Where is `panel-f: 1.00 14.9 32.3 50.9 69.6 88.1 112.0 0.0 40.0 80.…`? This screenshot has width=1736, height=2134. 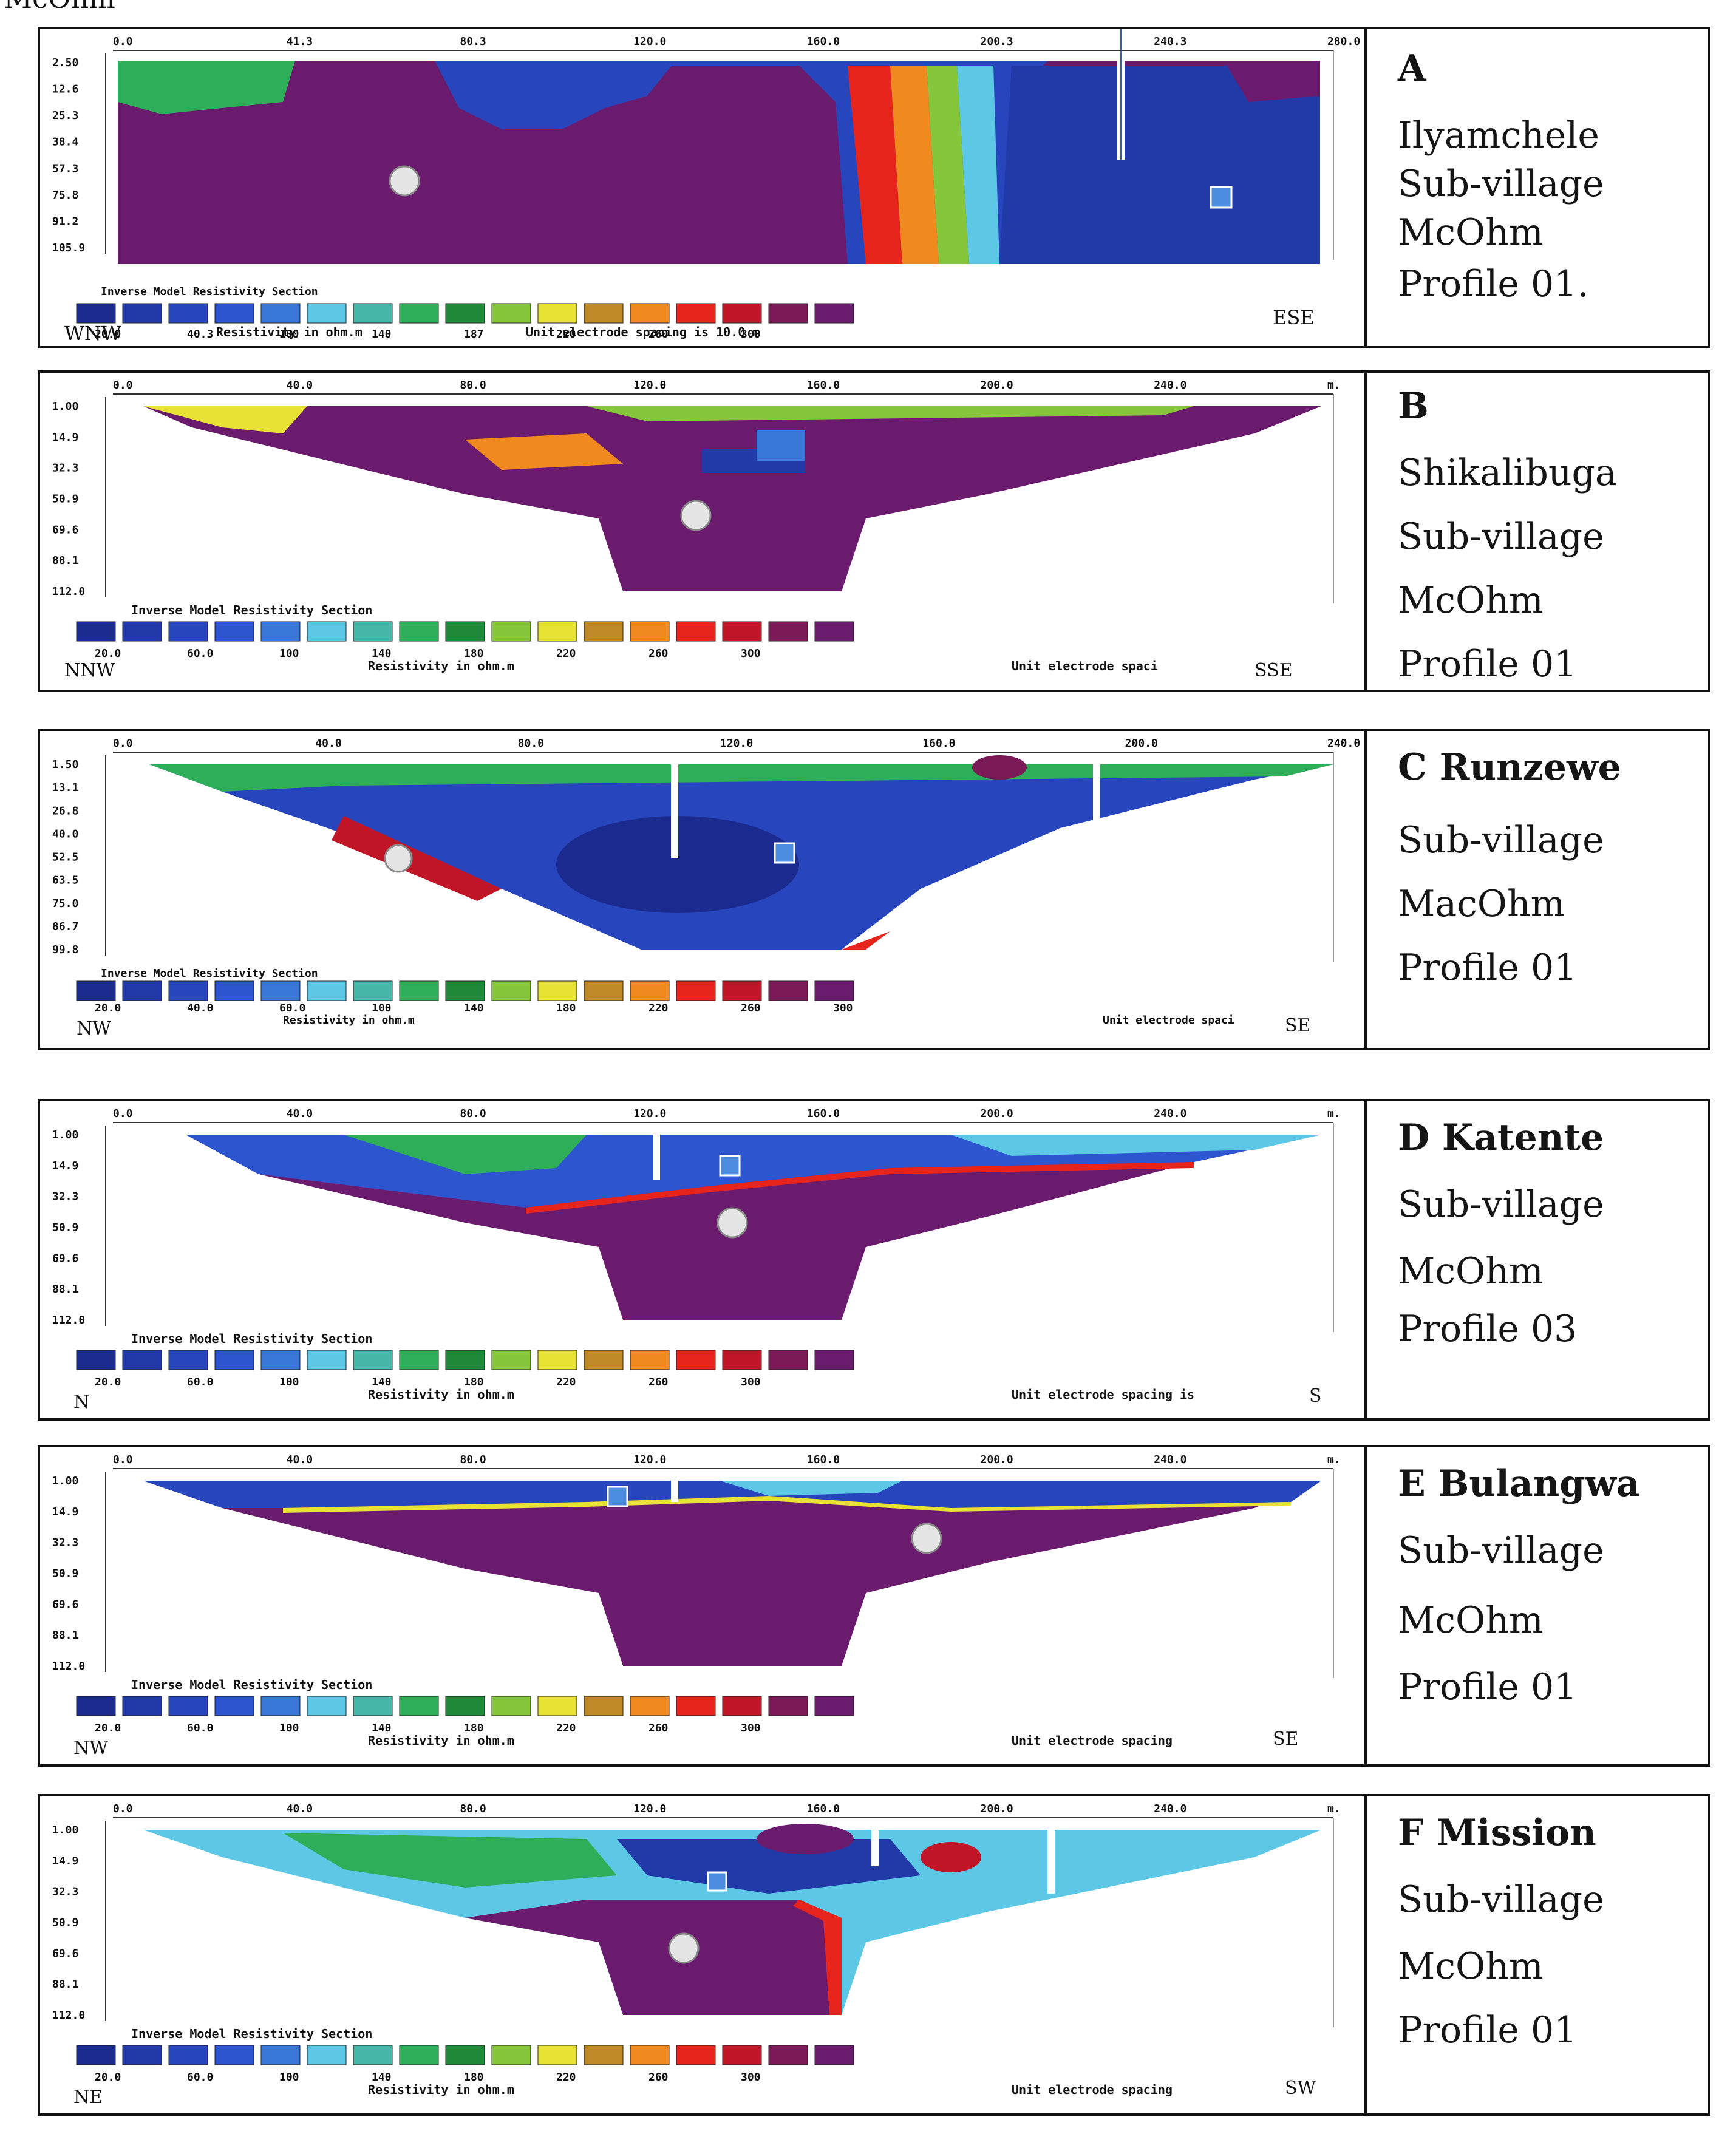
panel-f: 1.00 14.9 32.3 50.9 69.6 88.1 112.0 0.0 40.0 80.… is located at coordinates (874, 1955).